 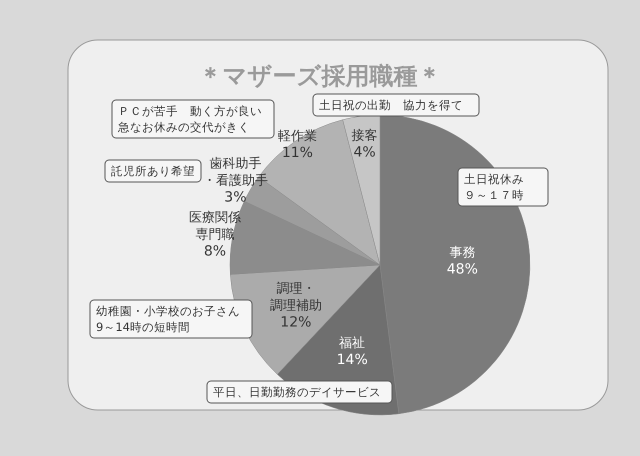 What do you see at coordinates (365, 135) in the screenshot?
I see `slice-label: 接客` at bounding box center [365, 135].